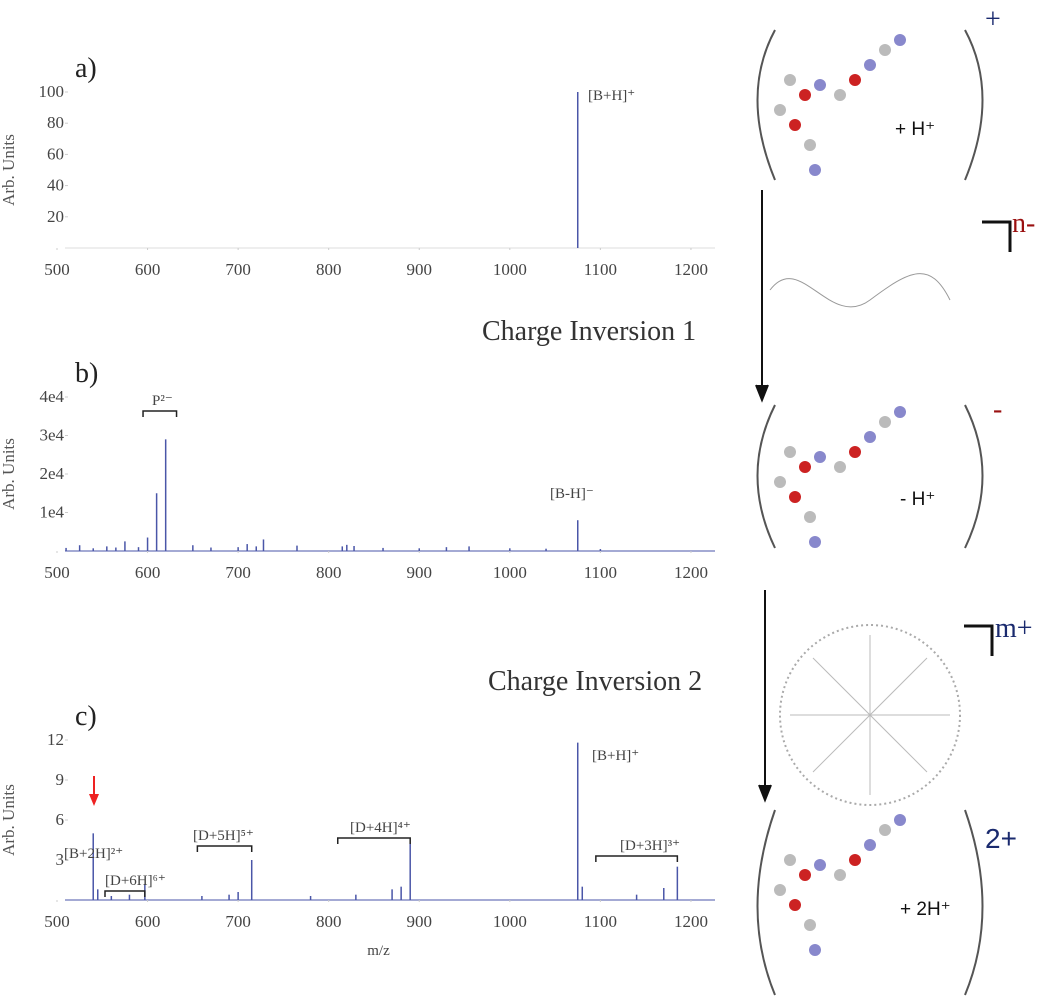 This screenshot has height=1002, width=1050. What do you see at coordinates (589, 331) in the screenshot?
I see `step-label: Charge Inversion 1` at bounding box center [589, 331].